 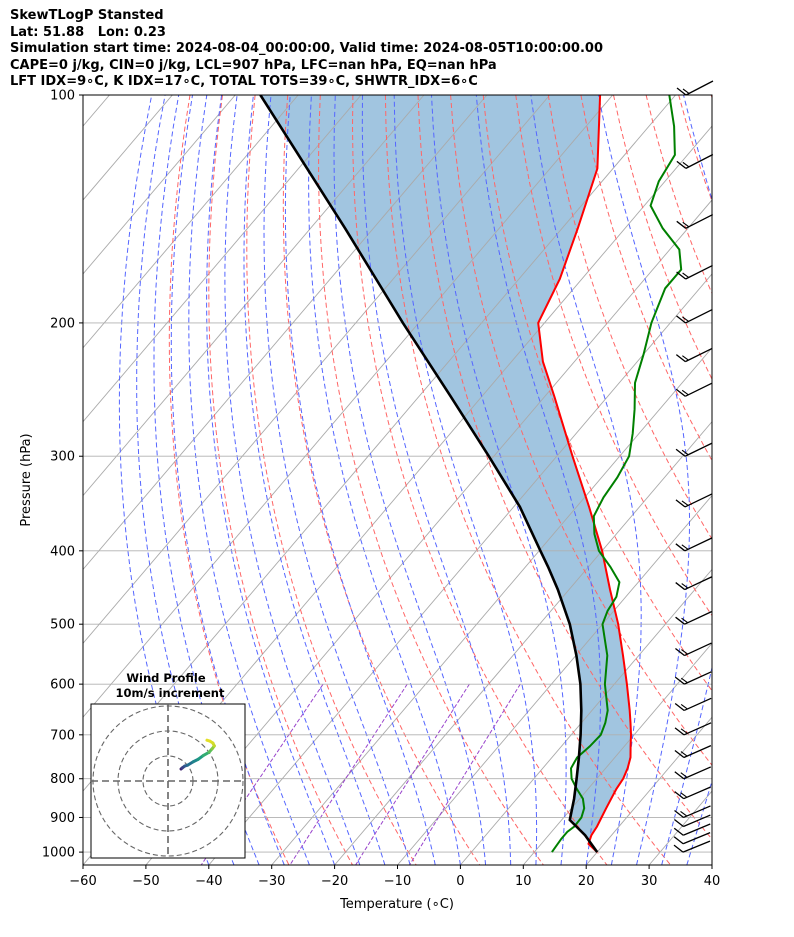 I want to click on y-tick-label: 400, so click(x=62, y=551).